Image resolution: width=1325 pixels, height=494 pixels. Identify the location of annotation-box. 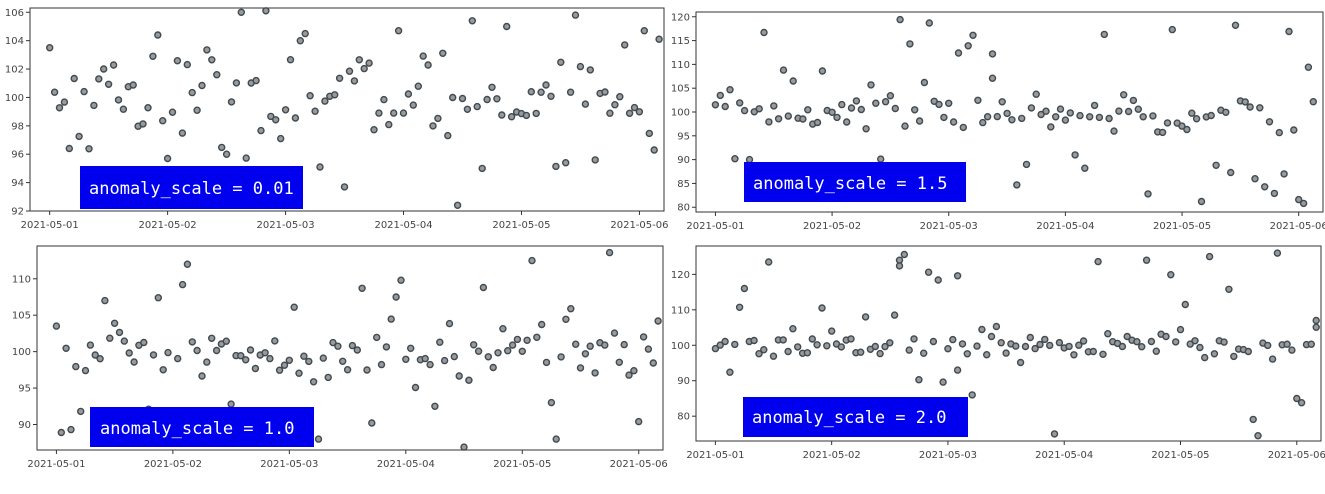
(202, 427).